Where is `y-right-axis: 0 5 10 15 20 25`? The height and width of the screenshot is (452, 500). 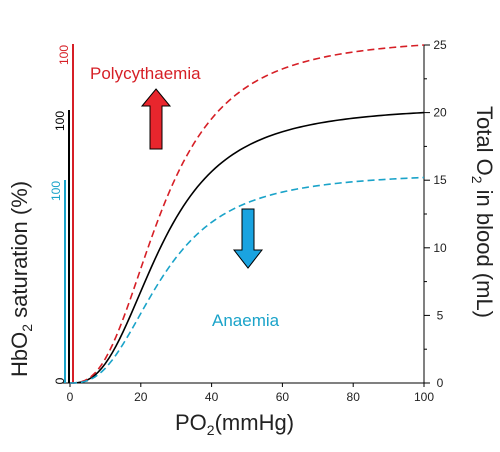
y-right-axis: 0 5 10 15 20 25 is located at coordinates (435, 214).